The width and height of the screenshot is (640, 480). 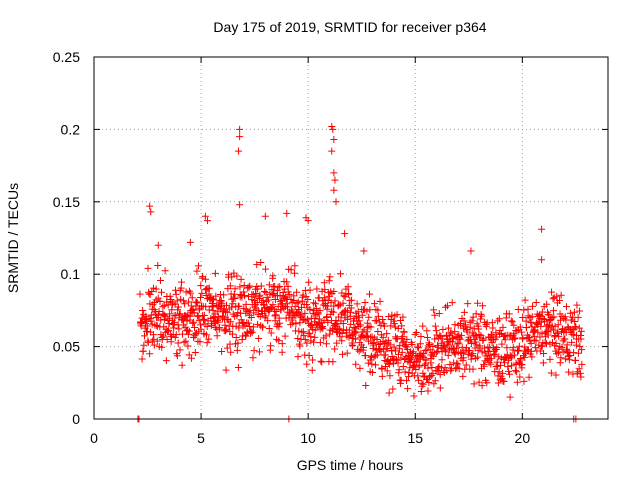 What do you see at coordinates (201, 438) in the screenshot?
I see `x-tick-label: 5` at bounding box center [201, 438].